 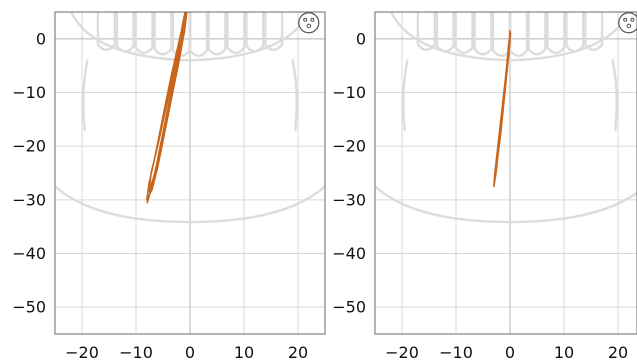 I want to click on face-outline, so click(x=627, y=23).